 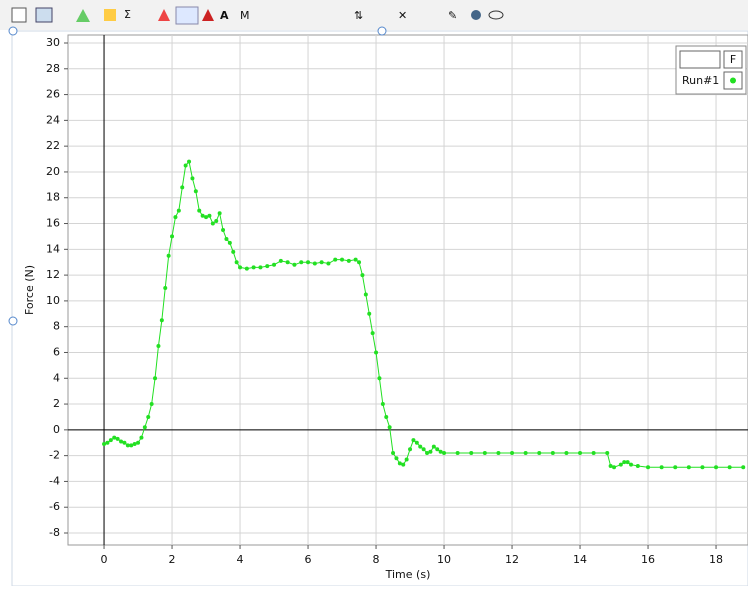 I want to click on toolbar, so click(x=374, y=15).